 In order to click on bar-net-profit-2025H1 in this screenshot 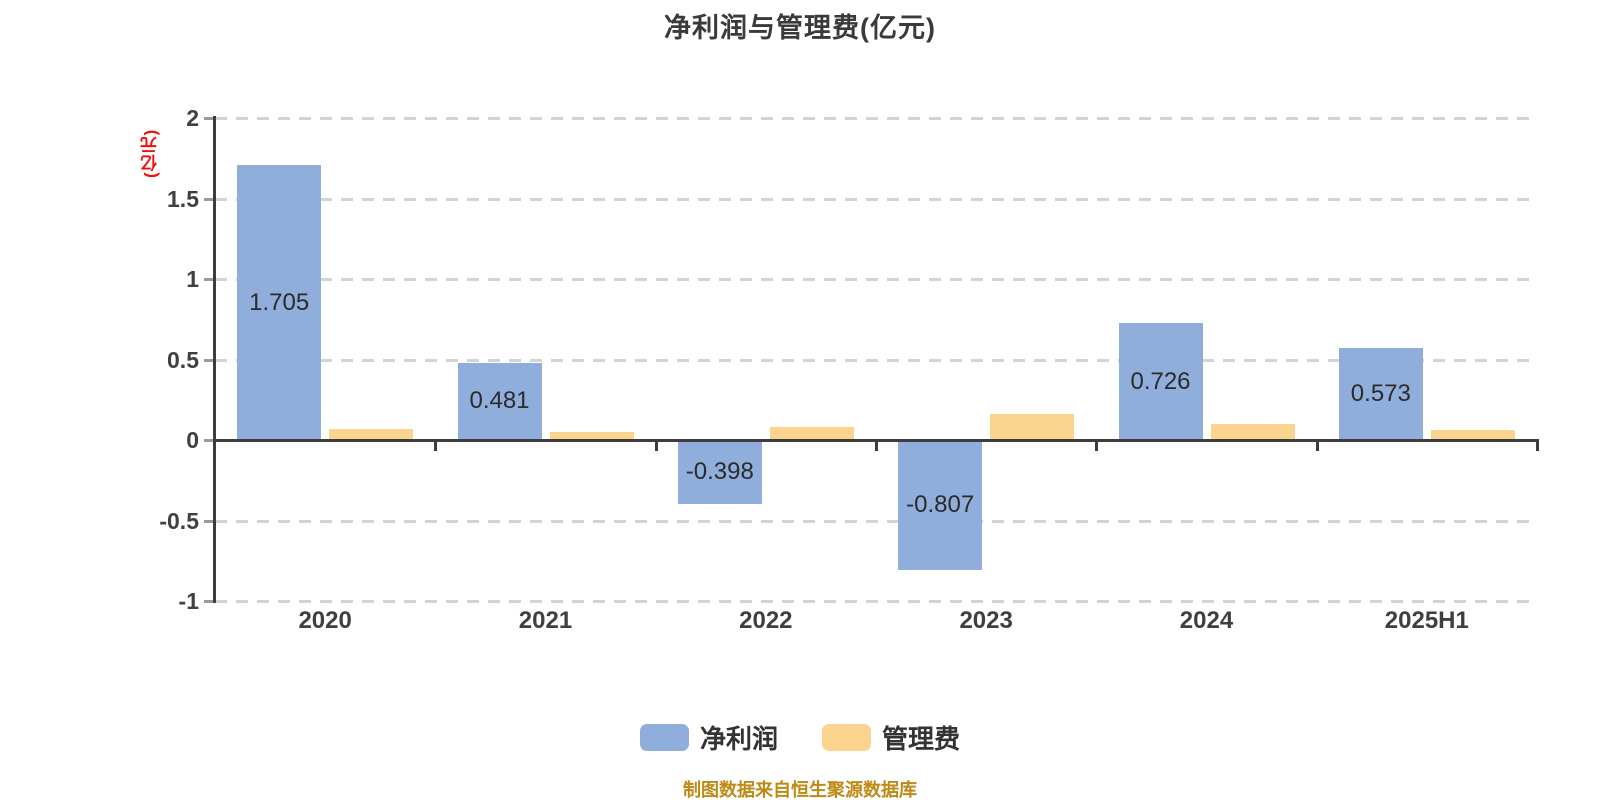, I will do `click(1380, 393)`.